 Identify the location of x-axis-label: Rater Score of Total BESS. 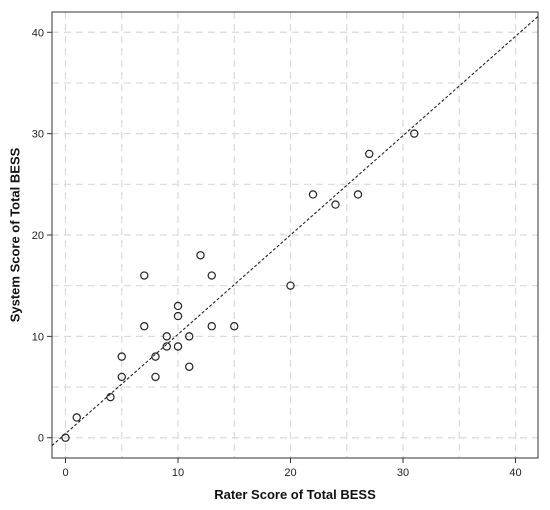
(295, 494).